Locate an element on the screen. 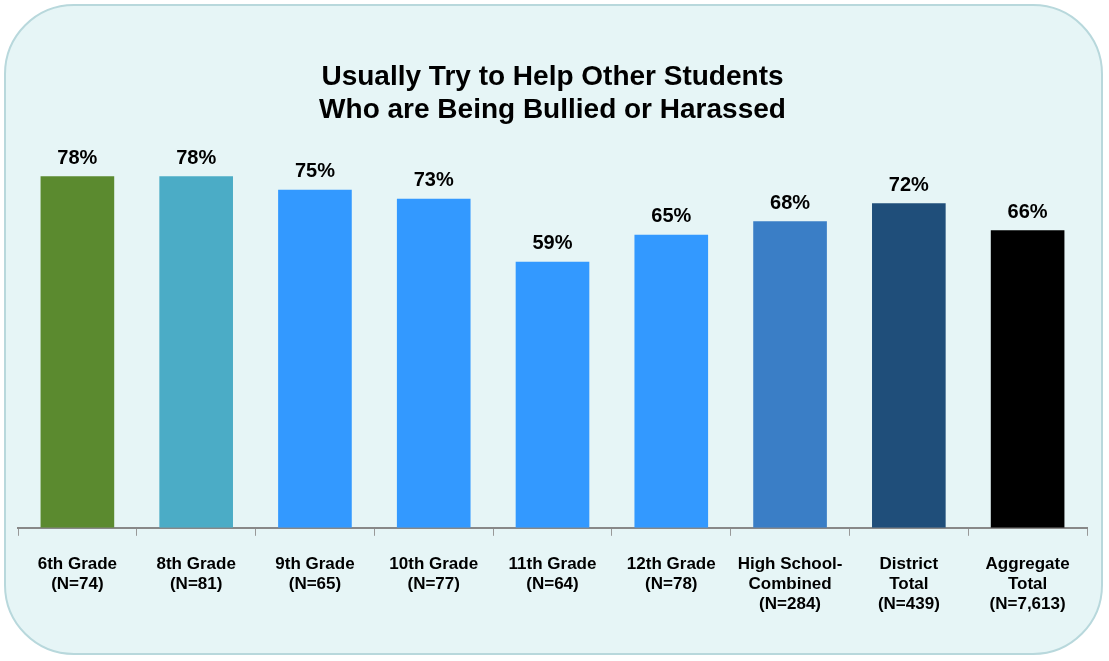 The image size is (1109, 661). data-label: 75% is located at coordinates (315, 170).